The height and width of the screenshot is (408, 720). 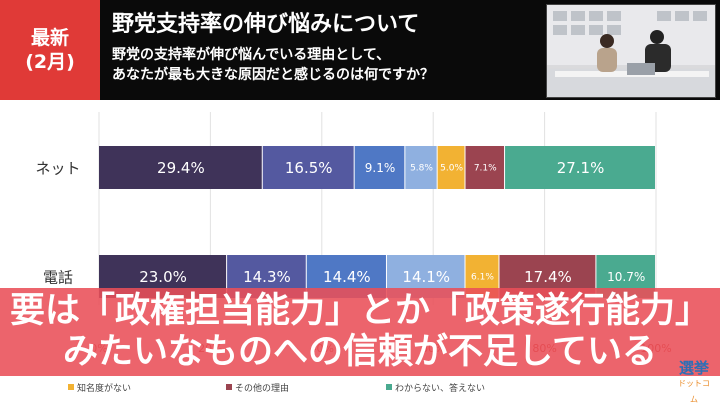 What do you see at coordinates (49, 38) in the screenshot?
I see `badge-line1: 最新` at bounding box center [49, 38].